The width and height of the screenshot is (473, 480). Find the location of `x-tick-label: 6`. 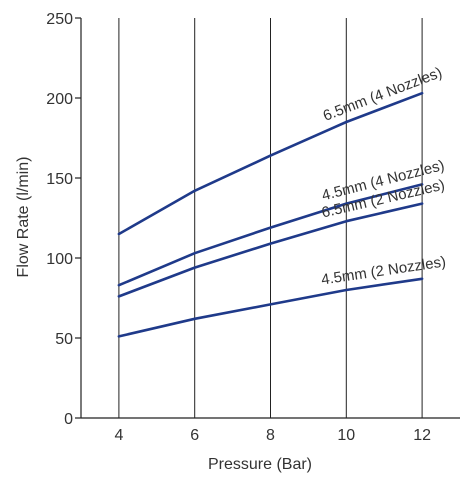

x-tick-label: 6 is located at coordinates (194, 435).